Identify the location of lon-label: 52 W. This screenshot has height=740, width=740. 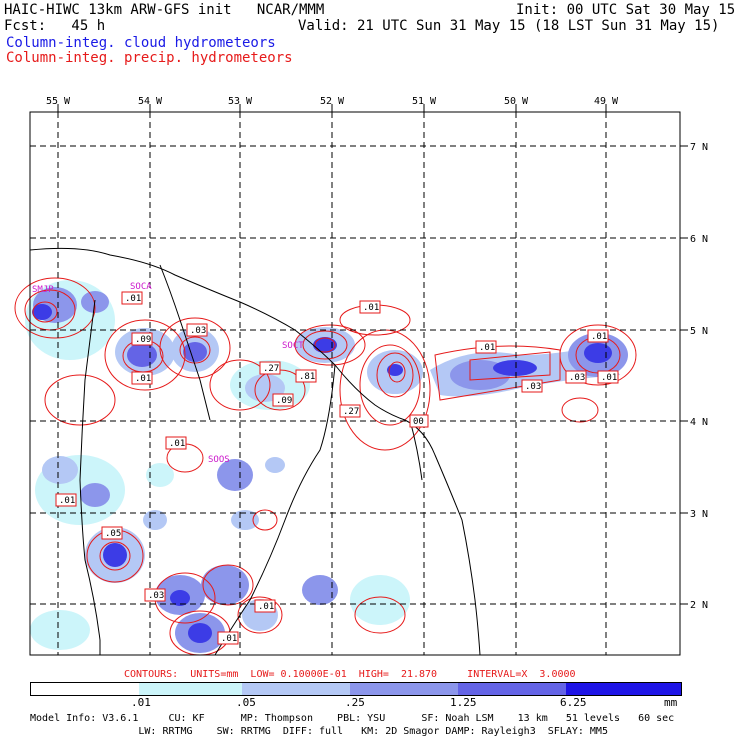
(332, 101).